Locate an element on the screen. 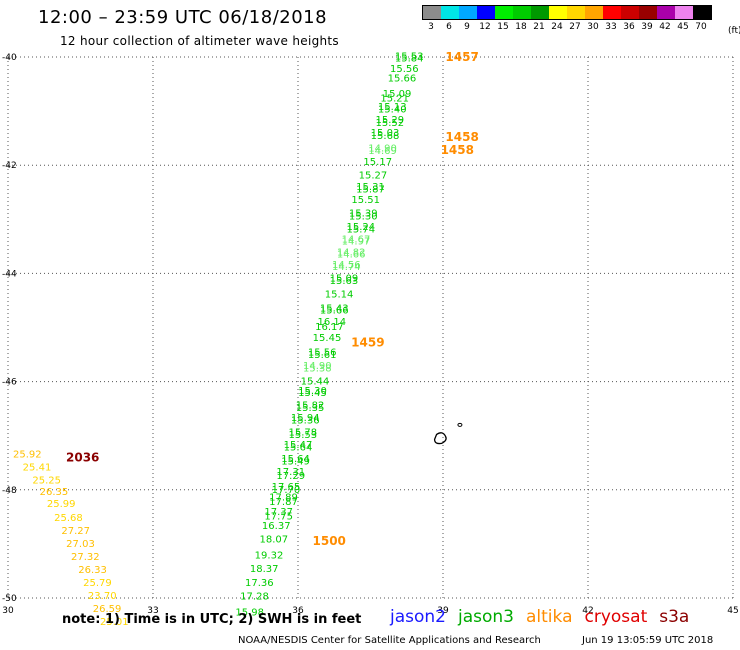  swh-value-jason3: 17.89 is located at coordinates (283, 498).